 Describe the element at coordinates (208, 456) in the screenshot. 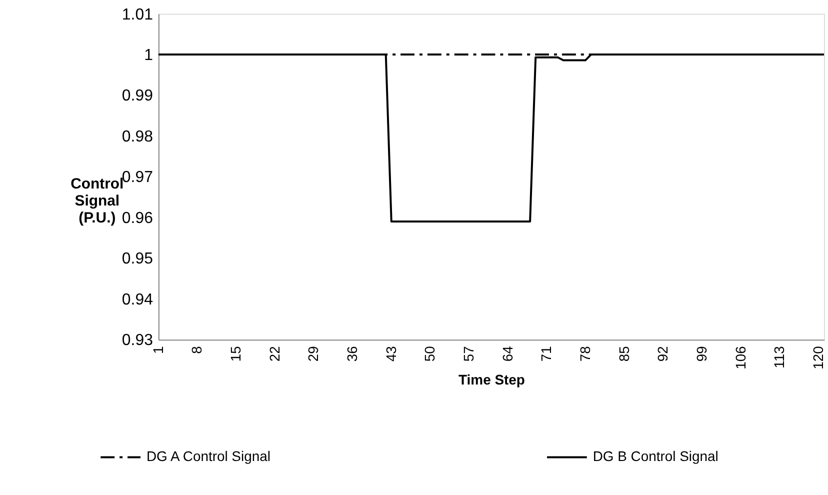

I see `legend-label: DG A Control Signal` at that location.